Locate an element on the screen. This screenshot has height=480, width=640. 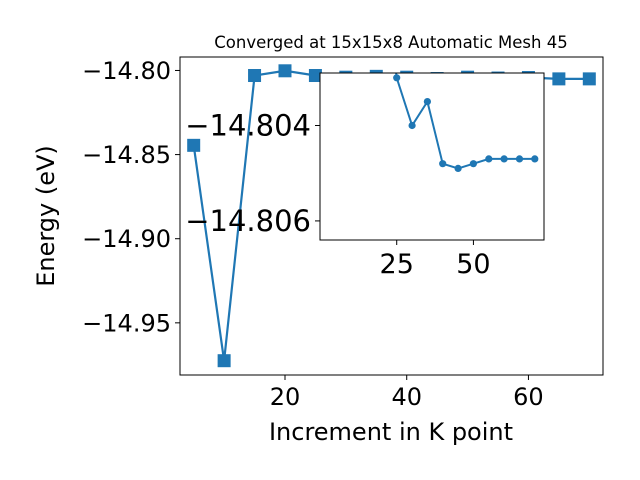
main-x-tick-label: 60 is located at coordinates (528, 397).